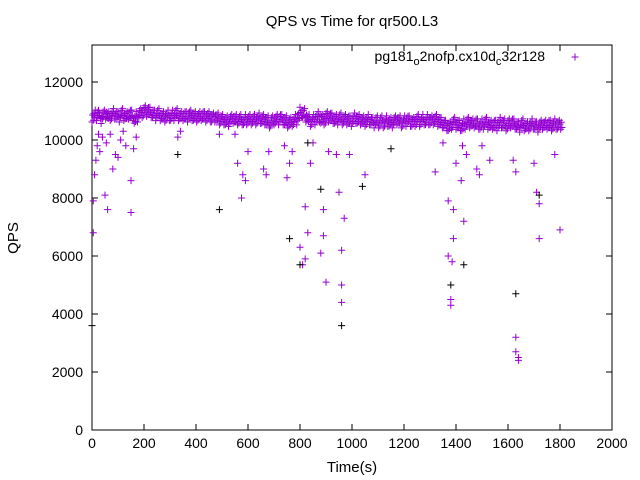  I want to click on x-axis-label: Time(s), so click(352, 467).